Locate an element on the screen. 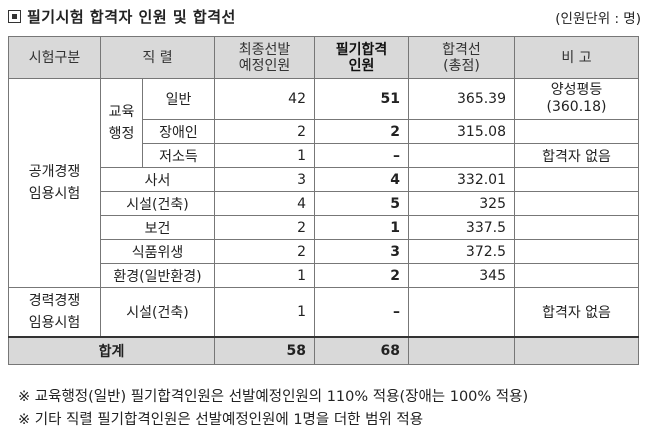 The width and height of the screenshot is (653, 442). unit-note: (인원단위 : 명) is located at coordinates (598, 19).